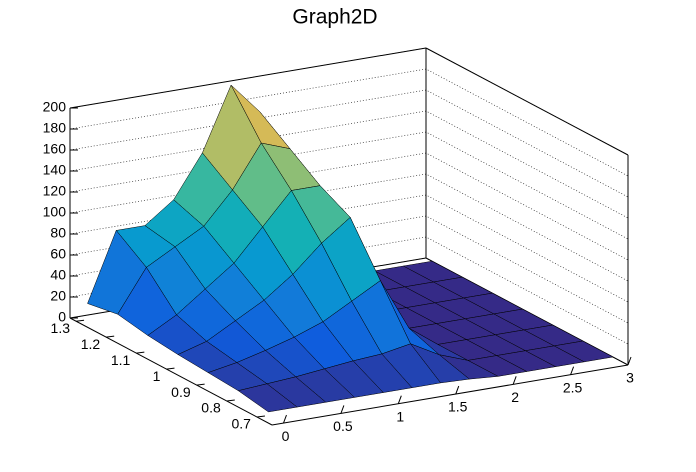 This screenshot has width=696, height=472. What do you see at coordinates (55, 191) in the screenshot?
I see `z-tick-label: 120` at bounding box center [55, 191].